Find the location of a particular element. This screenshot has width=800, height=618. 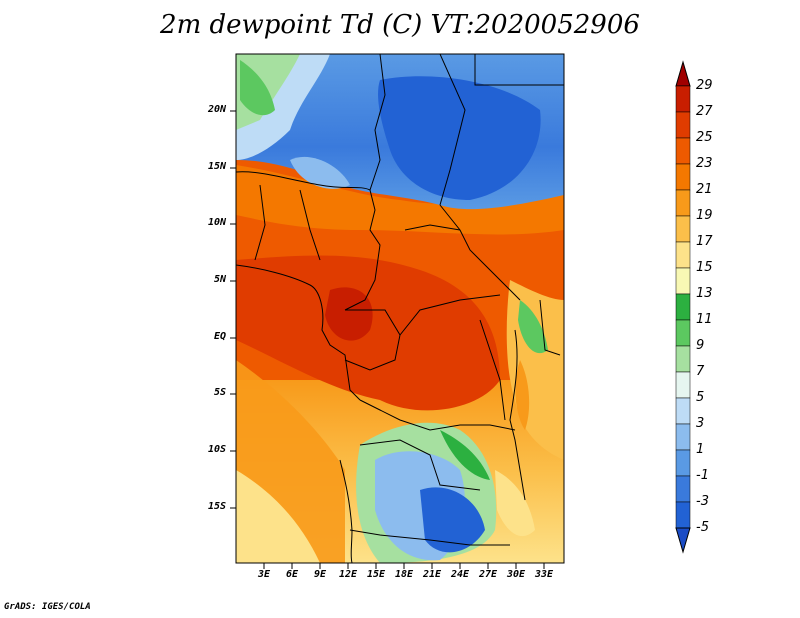

lon-label: 24E is located at coordinates (460, 574).